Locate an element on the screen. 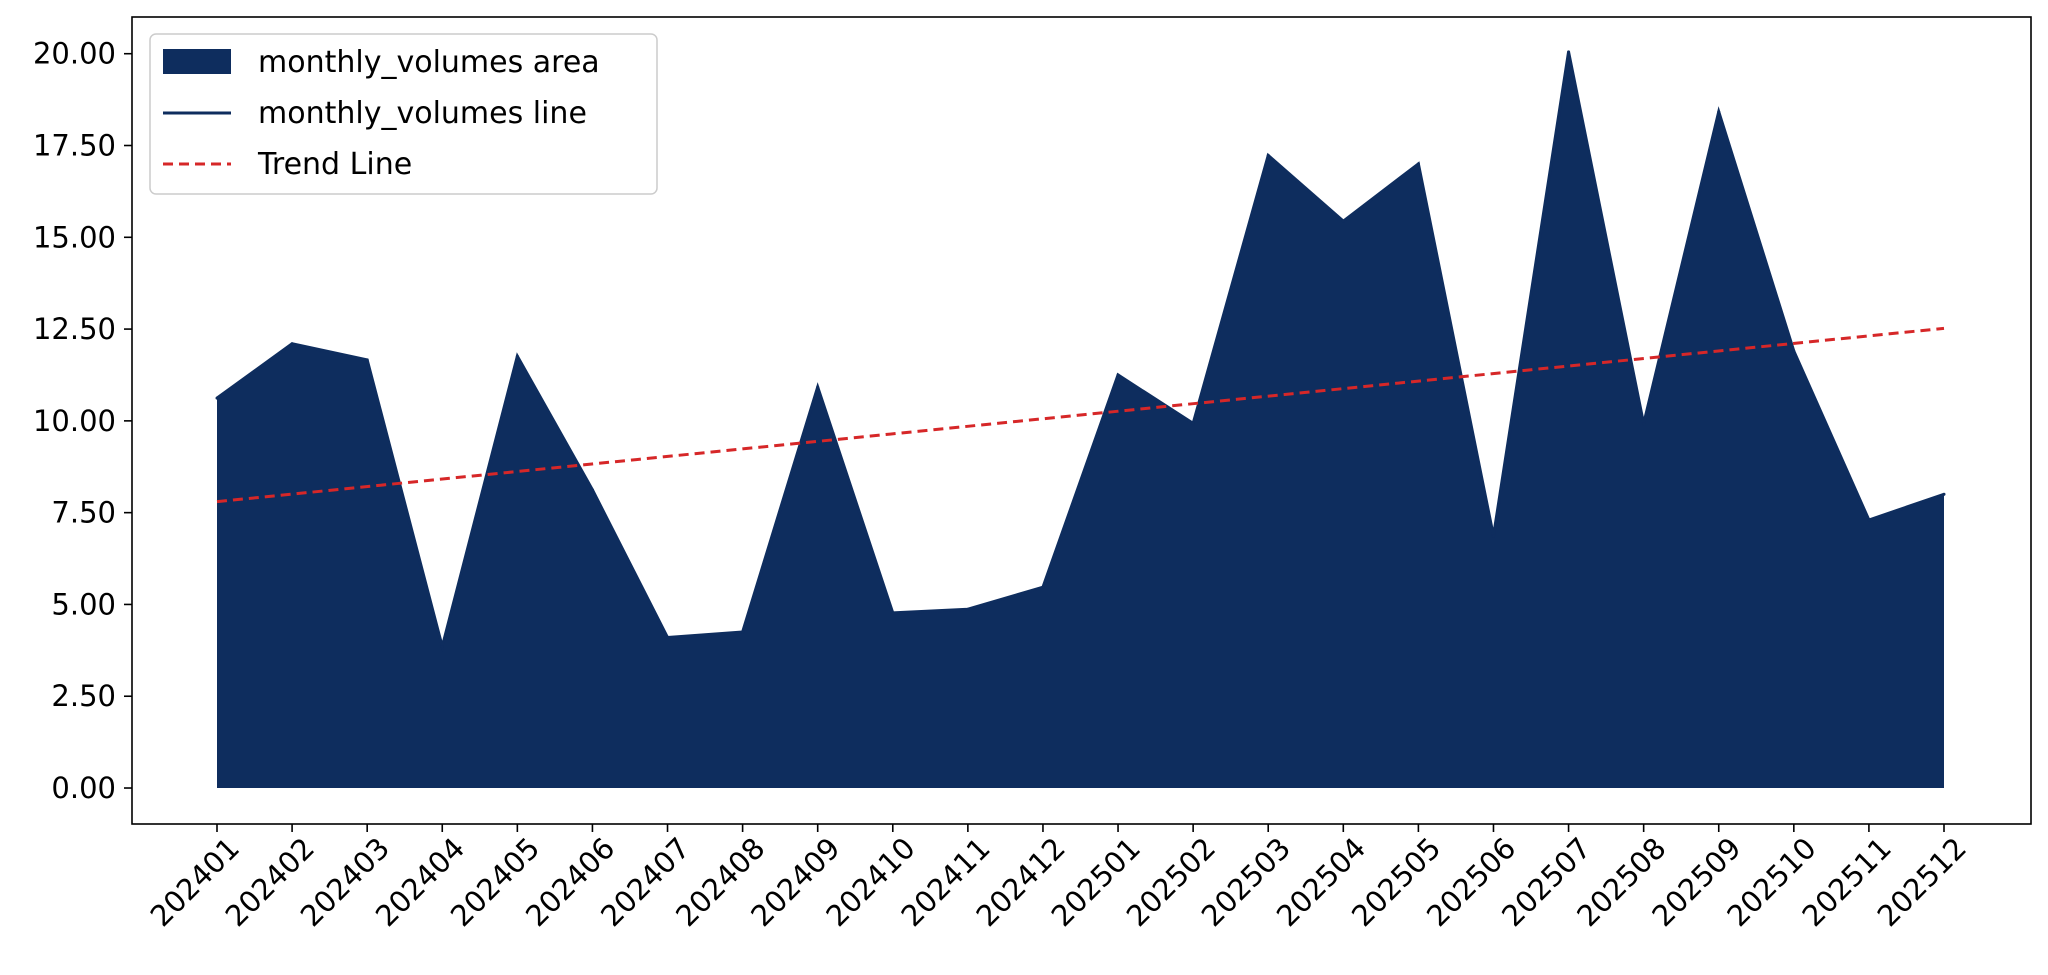 The height and width of the screenshot is (975, 2048). legend-label-area: monthly_volumes area is located at coordinates (429, 62).